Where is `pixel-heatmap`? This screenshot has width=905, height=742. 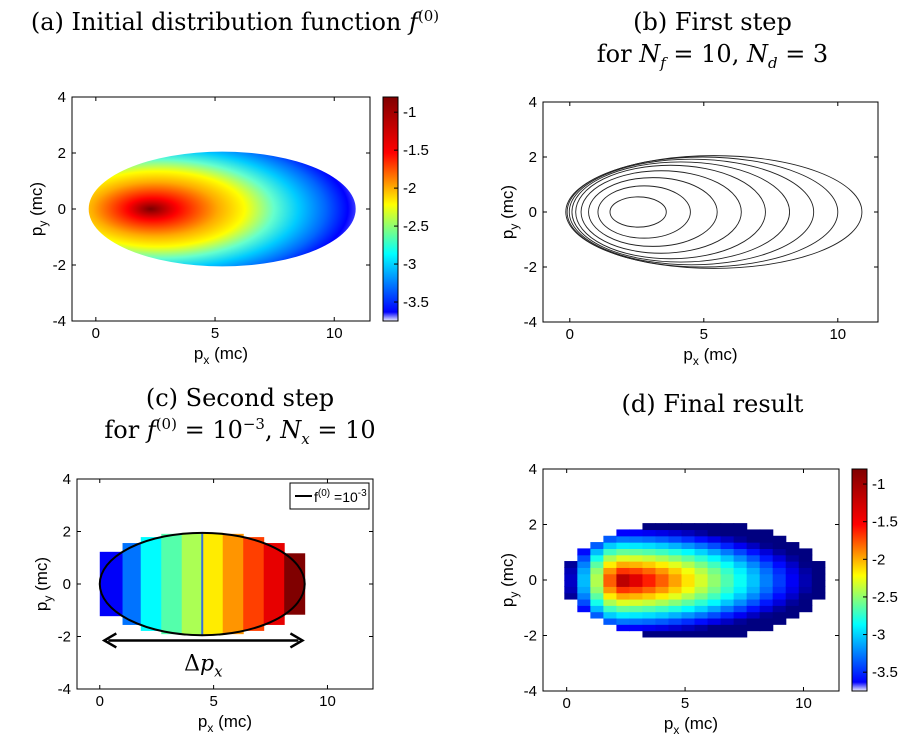 pixel-heatmap is located at coordinates (695, 580).